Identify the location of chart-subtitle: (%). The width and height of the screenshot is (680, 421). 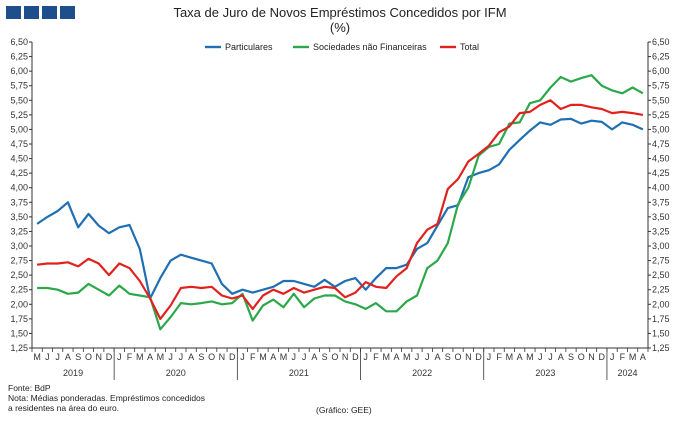
(340, 27).